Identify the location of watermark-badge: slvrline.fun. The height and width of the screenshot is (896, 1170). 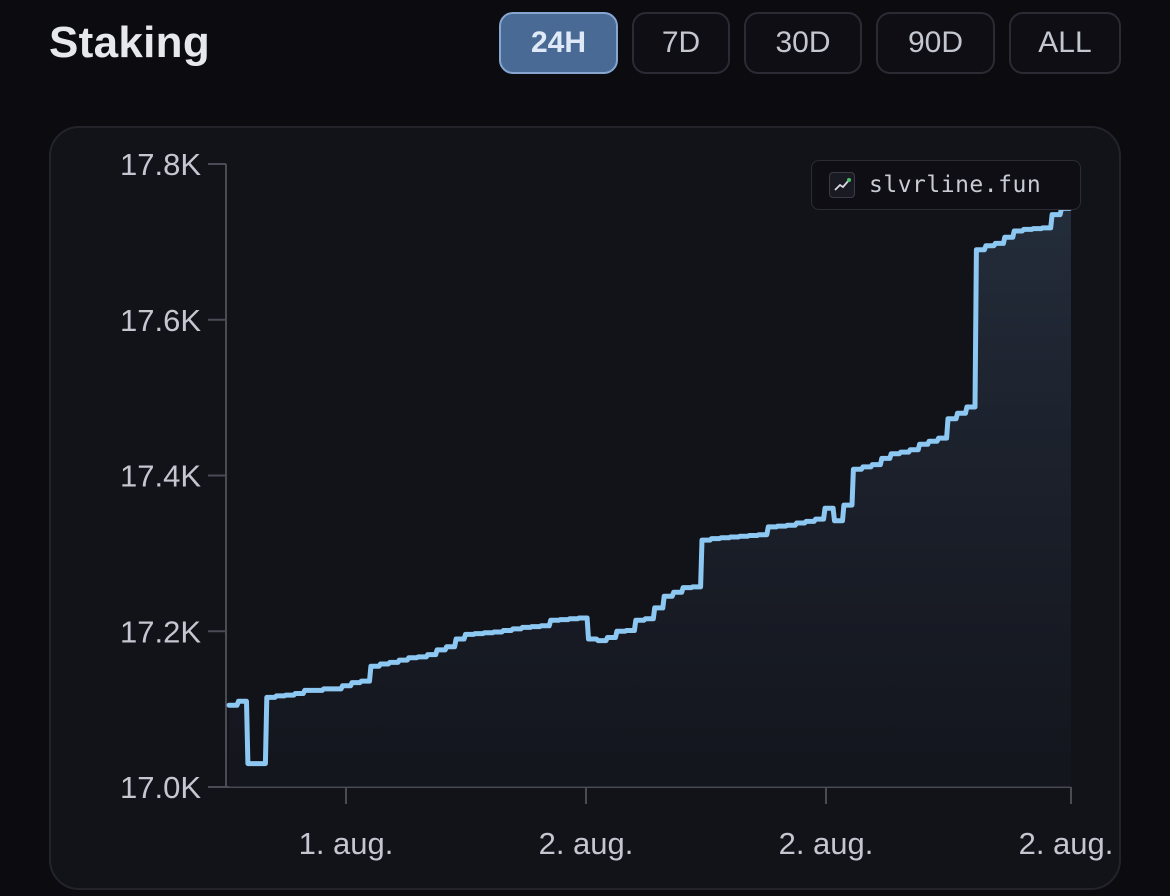
(946, 185).